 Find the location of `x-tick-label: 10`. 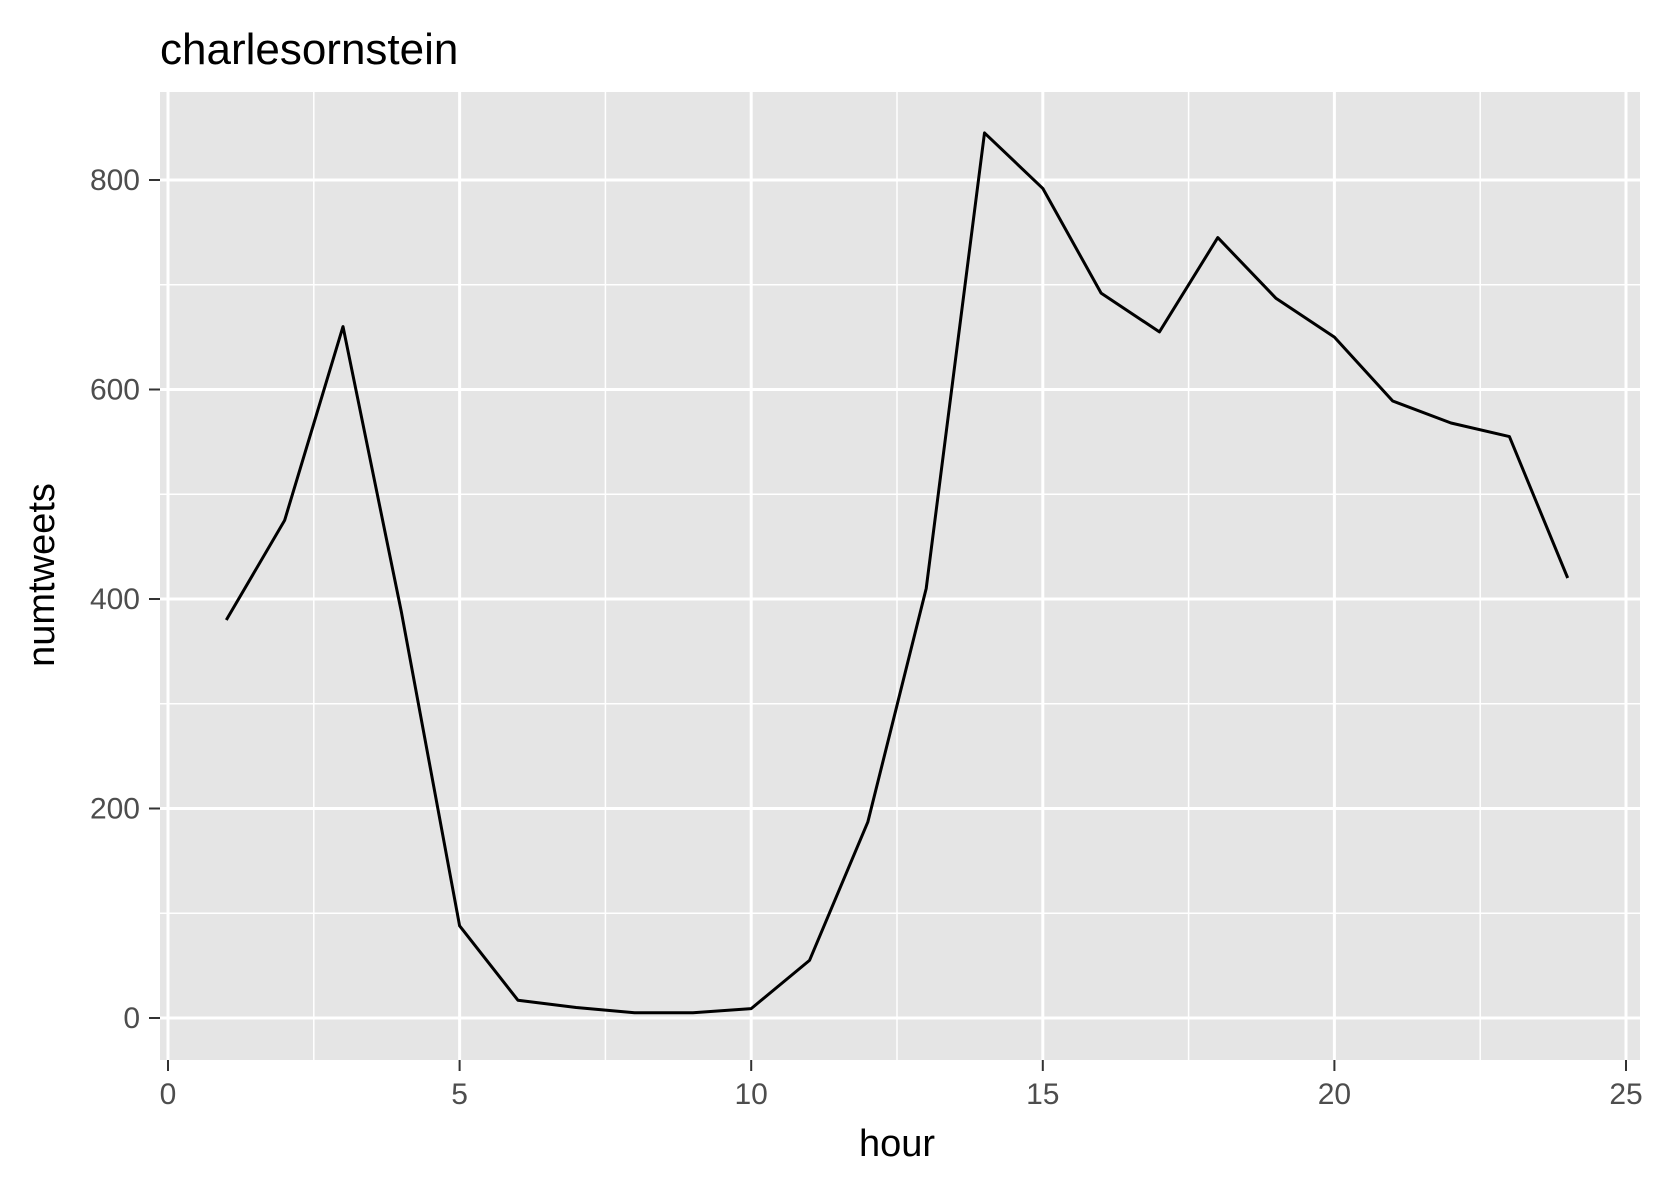

x-tick-label: 10 is located at coordinates (751, 1094).